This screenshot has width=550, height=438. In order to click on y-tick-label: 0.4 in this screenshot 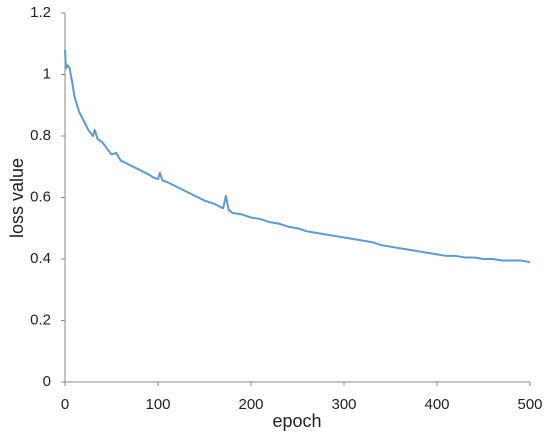, I will do `click(40, 258)`.